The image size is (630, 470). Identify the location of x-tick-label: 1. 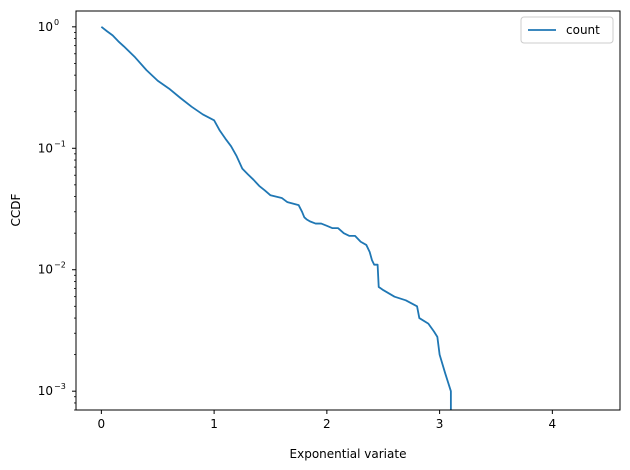
(214, 424).